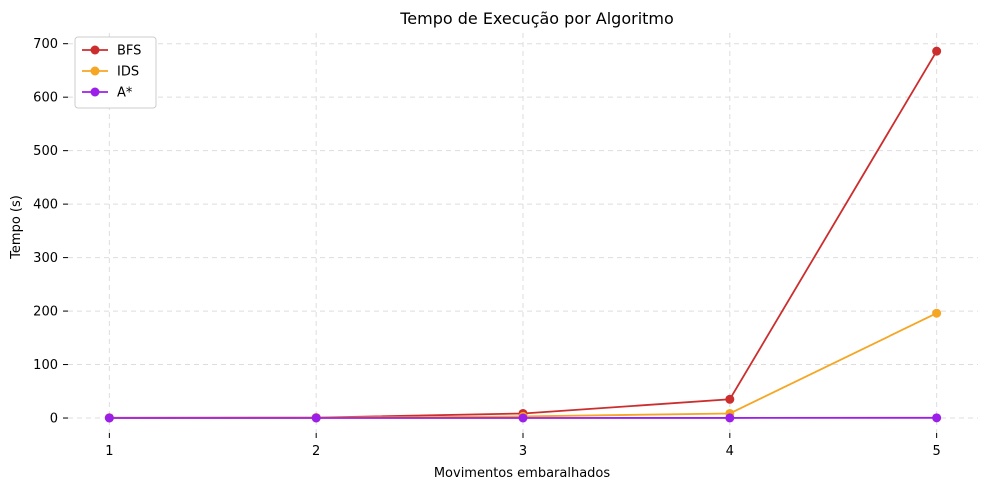  I want to click on x-tick-label: 4, so click(730, 451).